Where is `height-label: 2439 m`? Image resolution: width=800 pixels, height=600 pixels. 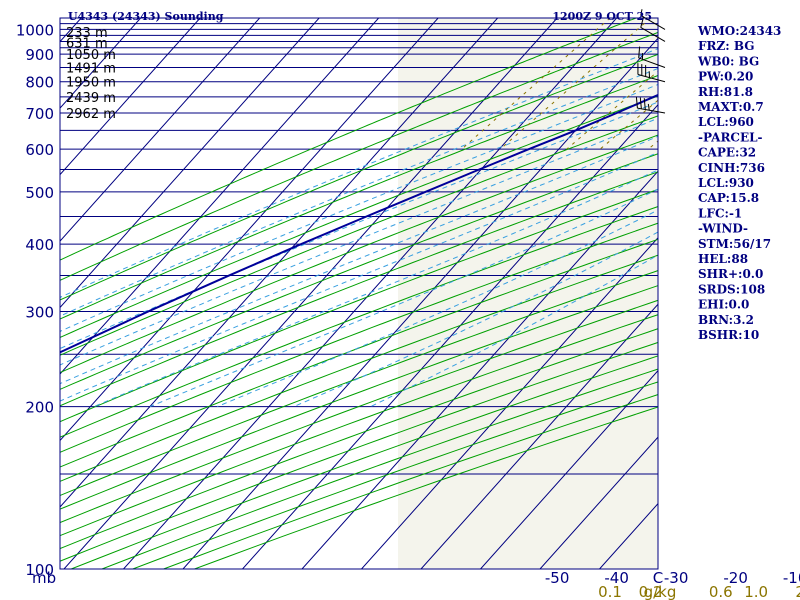
height-label: 2439 m is located at coordinates (91, 98).